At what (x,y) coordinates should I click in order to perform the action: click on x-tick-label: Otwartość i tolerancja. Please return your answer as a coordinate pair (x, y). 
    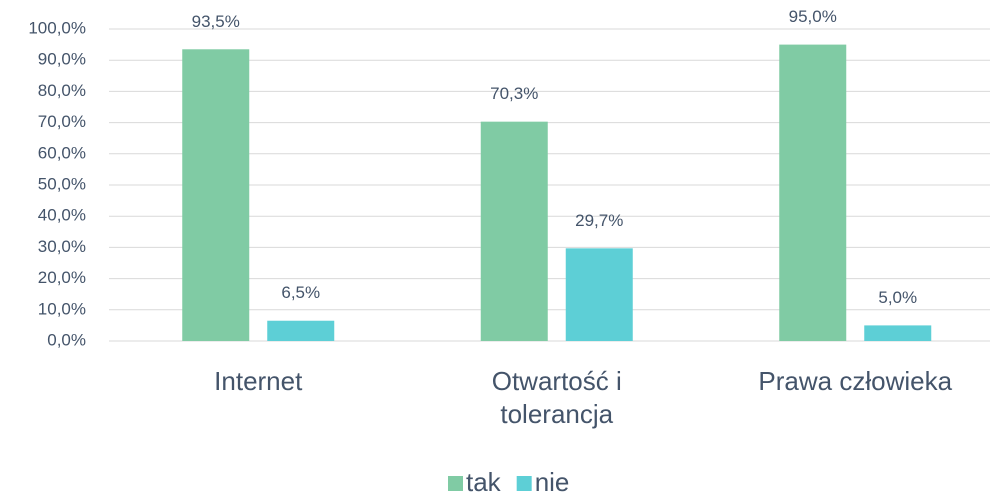
    Looking at the image, I should click on (556, 397).